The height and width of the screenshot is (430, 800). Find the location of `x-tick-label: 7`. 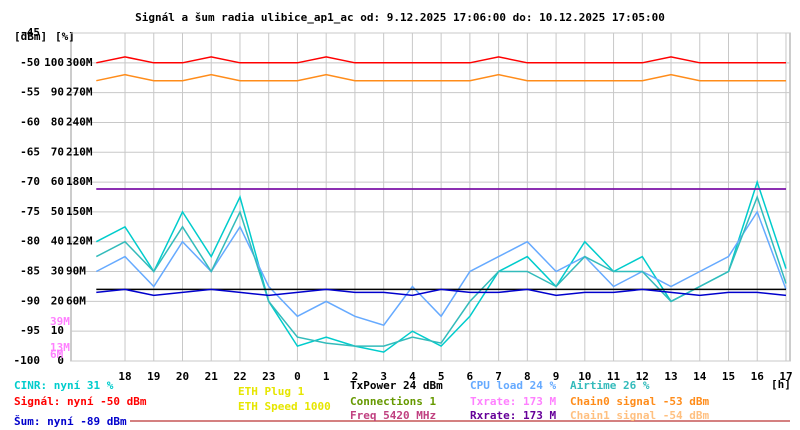

x-tick-label: 7 is located at coordinates (498, 376).